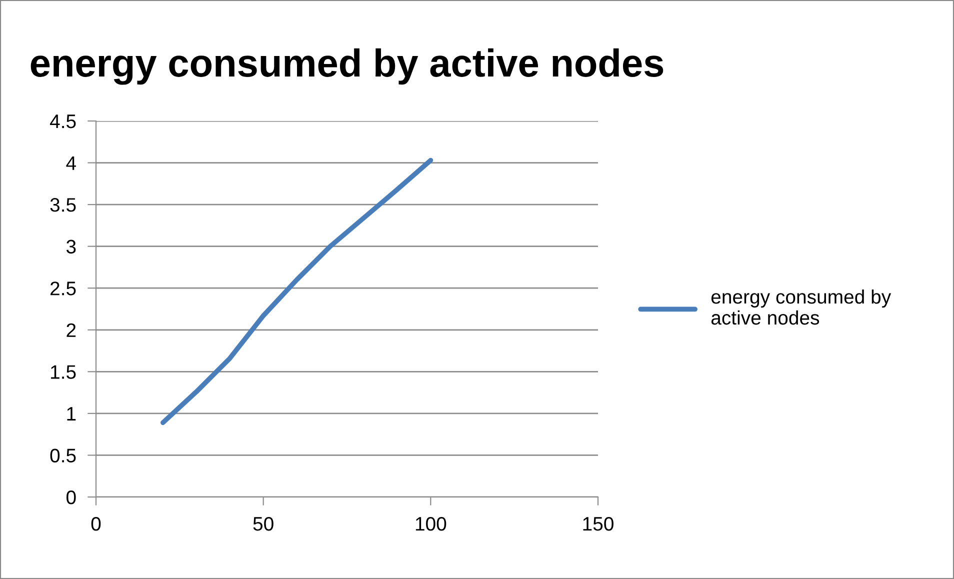  Describe the element at coordinates (431, 523) in the screenshot. I see `x-tick-label: 100` at that location.